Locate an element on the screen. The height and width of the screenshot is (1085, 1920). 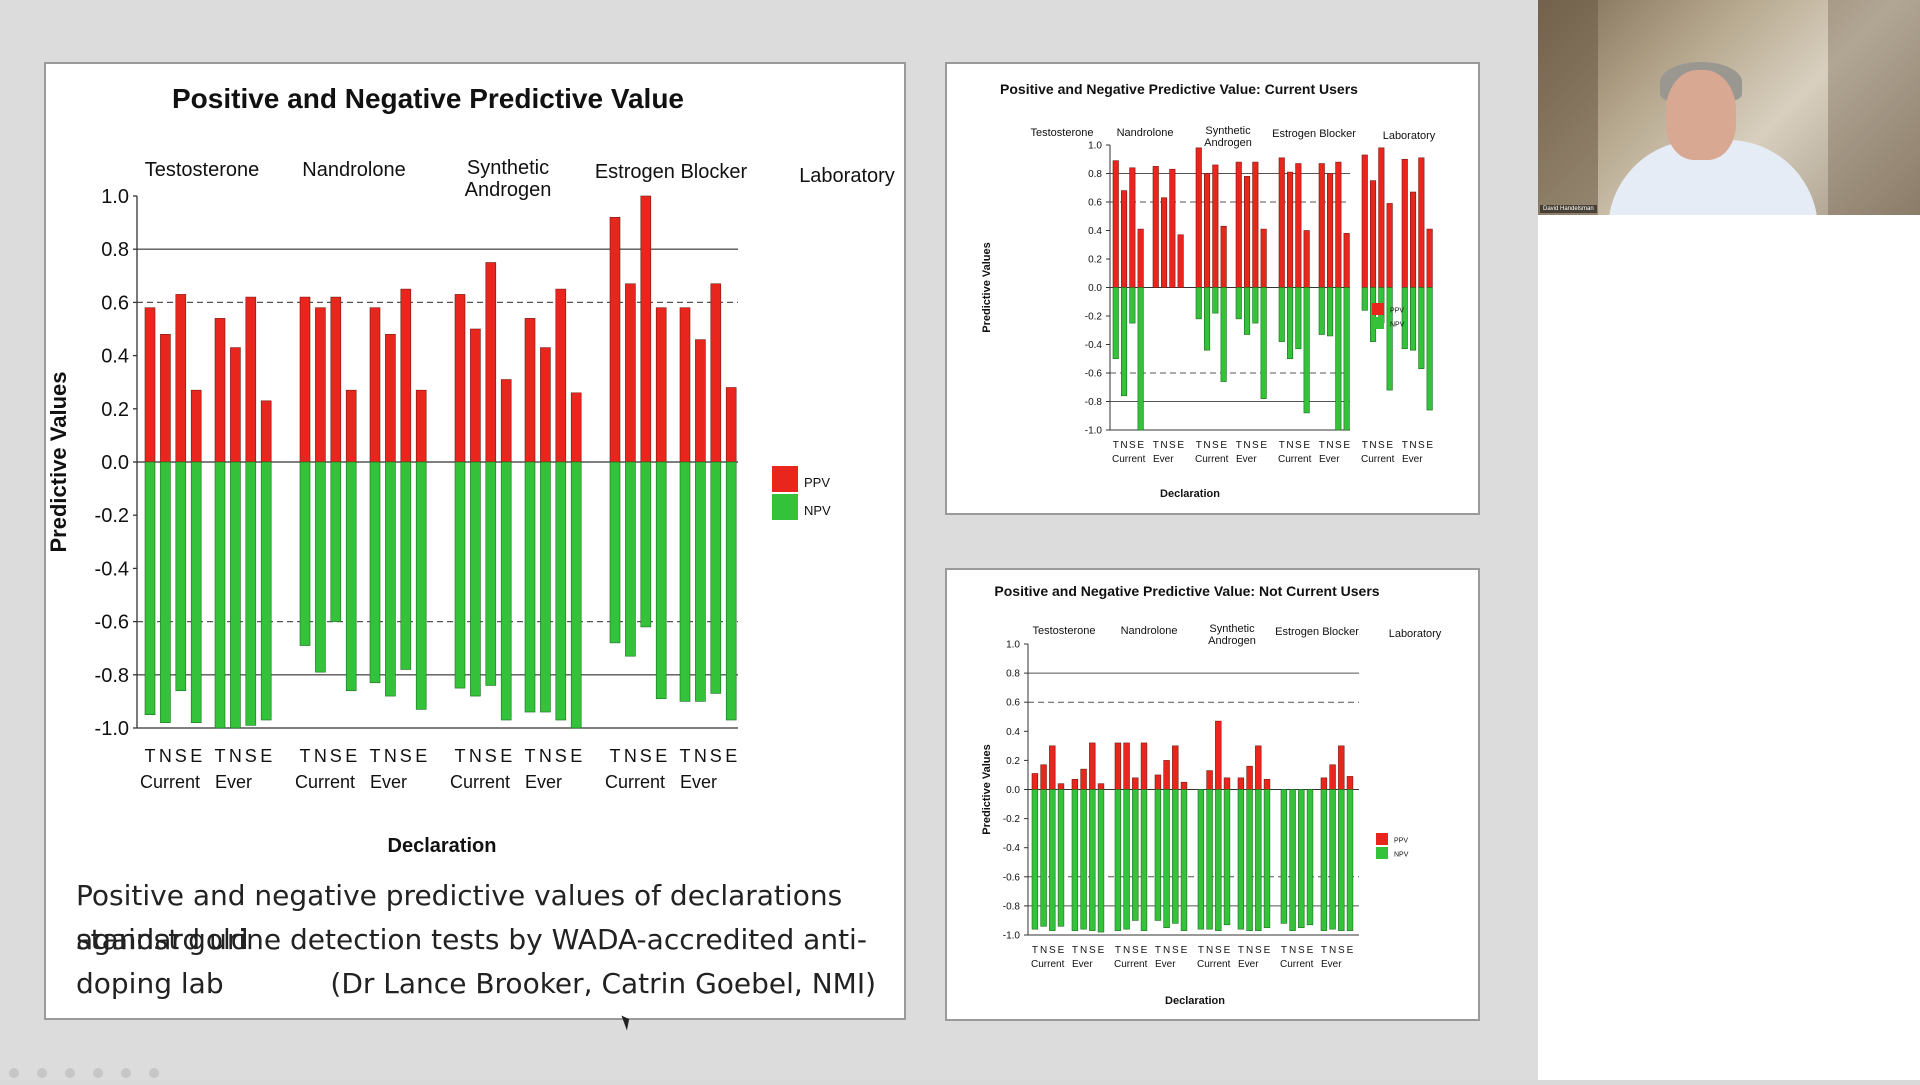
webcam-video: David Handelsman is located at coordinates (1729, 107).